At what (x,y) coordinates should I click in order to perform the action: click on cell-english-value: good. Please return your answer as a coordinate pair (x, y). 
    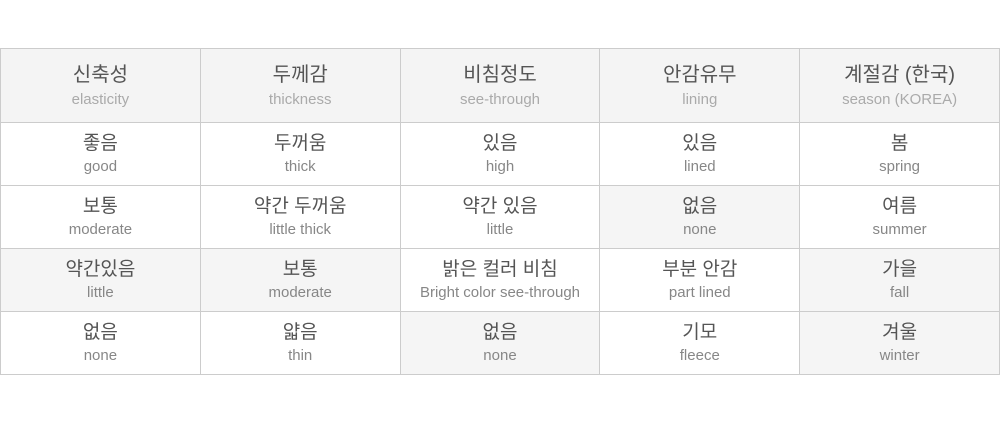
    Looking at the image, I should click on (100, 167).